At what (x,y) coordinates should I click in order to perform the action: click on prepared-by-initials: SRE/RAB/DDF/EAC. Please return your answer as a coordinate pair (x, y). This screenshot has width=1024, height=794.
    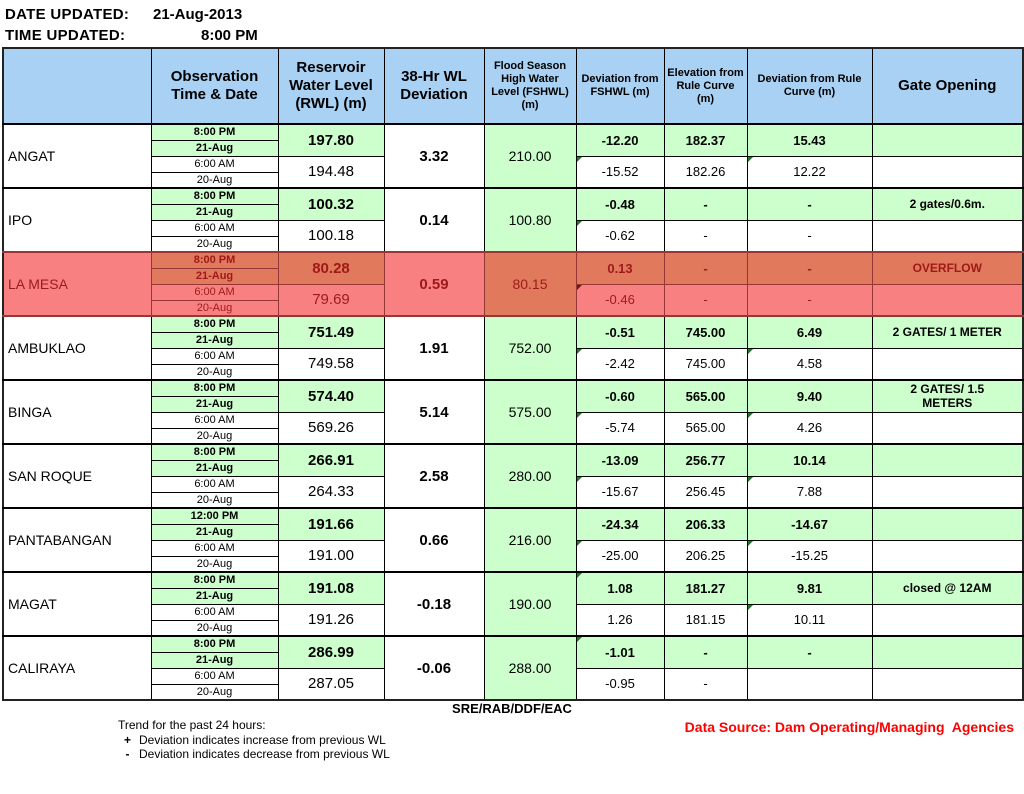
    Looking at the image, I should click on (512, 708).